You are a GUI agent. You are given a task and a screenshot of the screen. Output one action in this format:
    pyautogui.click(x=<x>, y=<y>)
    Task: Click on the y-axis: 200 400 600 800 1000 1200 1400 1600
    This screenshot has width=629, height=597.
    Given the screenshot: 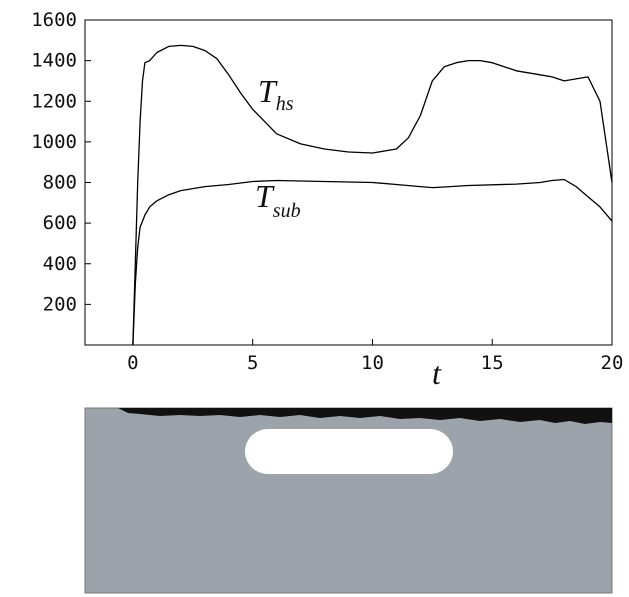 What is the action you would take?
    pyautogui.click(x=61, y=162)
    